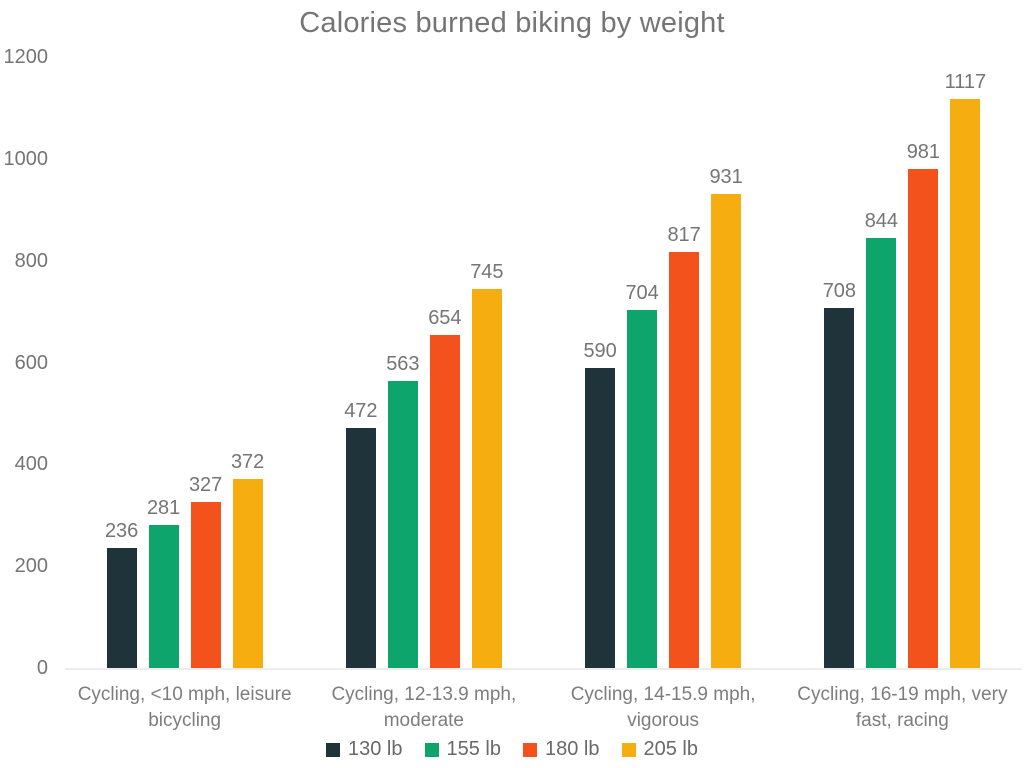  What do you see at coordinates (839, 290) in the screenshot?
I see `bar-value-label: 708` at bounding box center [839, 290].